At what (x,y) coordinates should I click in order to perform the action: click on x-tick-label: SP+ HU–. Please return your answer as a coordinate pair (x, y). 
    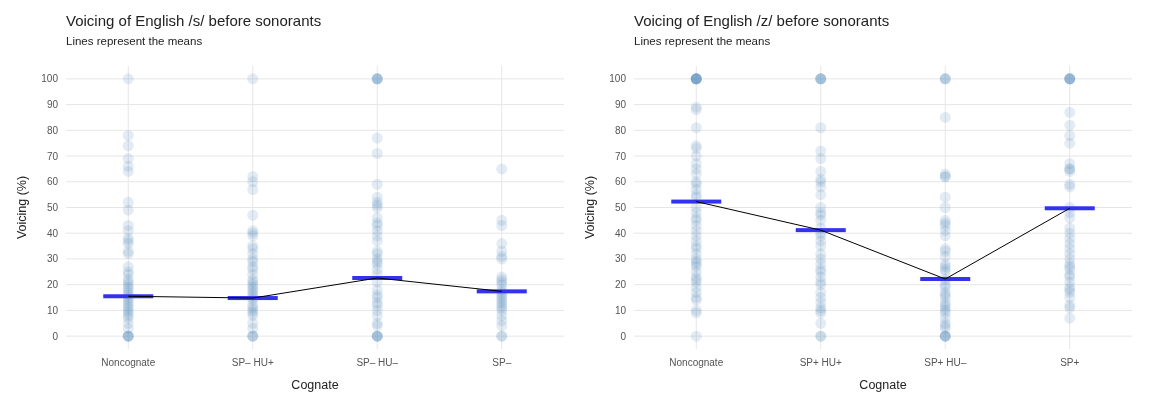
    Looking at the image, I should click on (945, 362).